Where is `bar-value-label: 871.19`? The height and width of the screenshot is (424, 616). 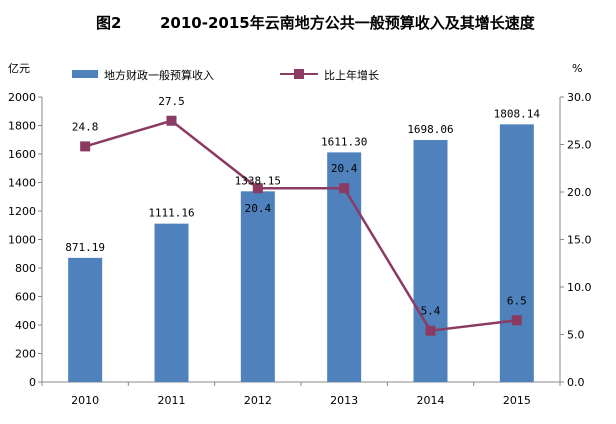 bar-value-label: 871.19 is located at coordinates (85, 247).